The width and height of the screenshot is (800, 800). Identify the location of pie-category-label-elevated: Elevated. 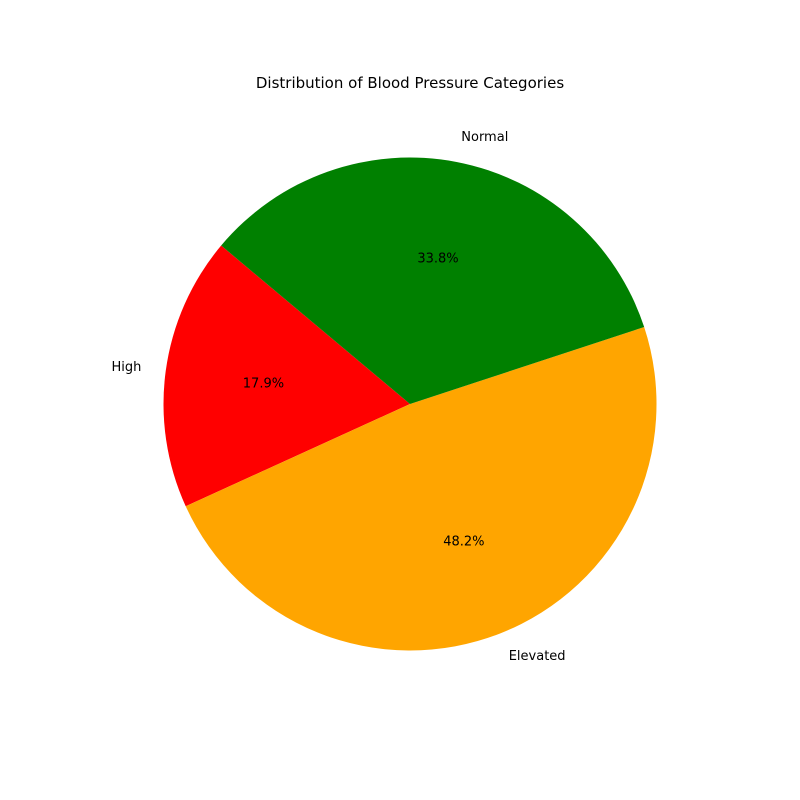
(537, 656).